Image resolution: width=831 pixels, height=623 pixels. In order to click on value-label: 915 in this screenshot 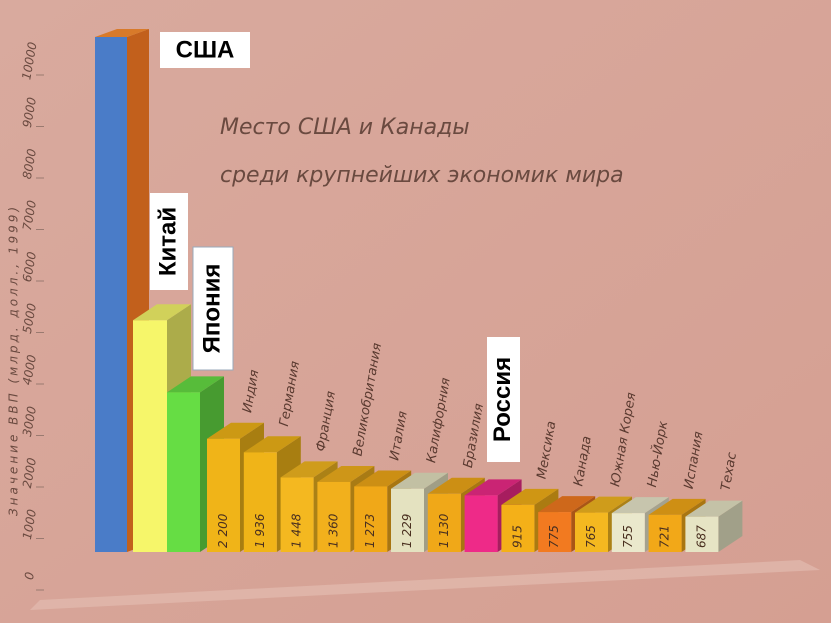, I will do `click(517, 536)`.